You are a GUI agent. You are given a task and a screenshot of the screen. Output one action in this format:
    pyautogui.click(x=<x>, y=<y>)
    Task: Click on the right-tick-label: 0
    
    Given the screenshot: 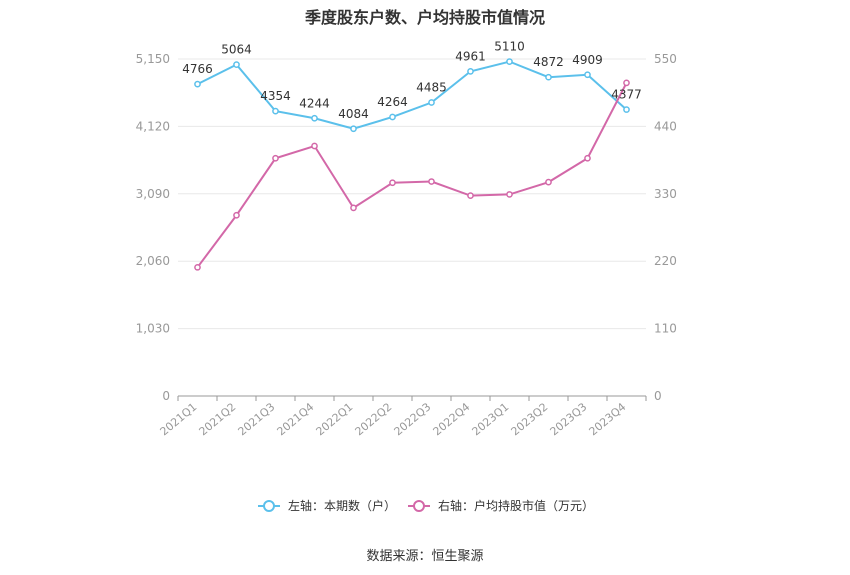 What is the action you would take?
    pyautogui.click(x=658, y=396)
    